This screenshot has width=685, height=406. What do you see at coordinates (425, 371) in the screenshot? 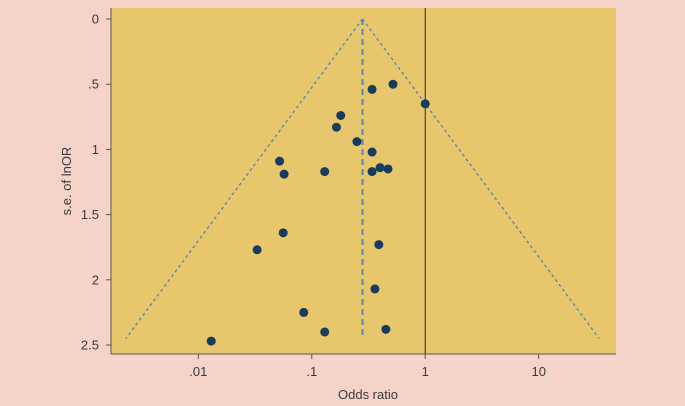
I see `x-tick-label: 1` at bounding box center [425, 371].